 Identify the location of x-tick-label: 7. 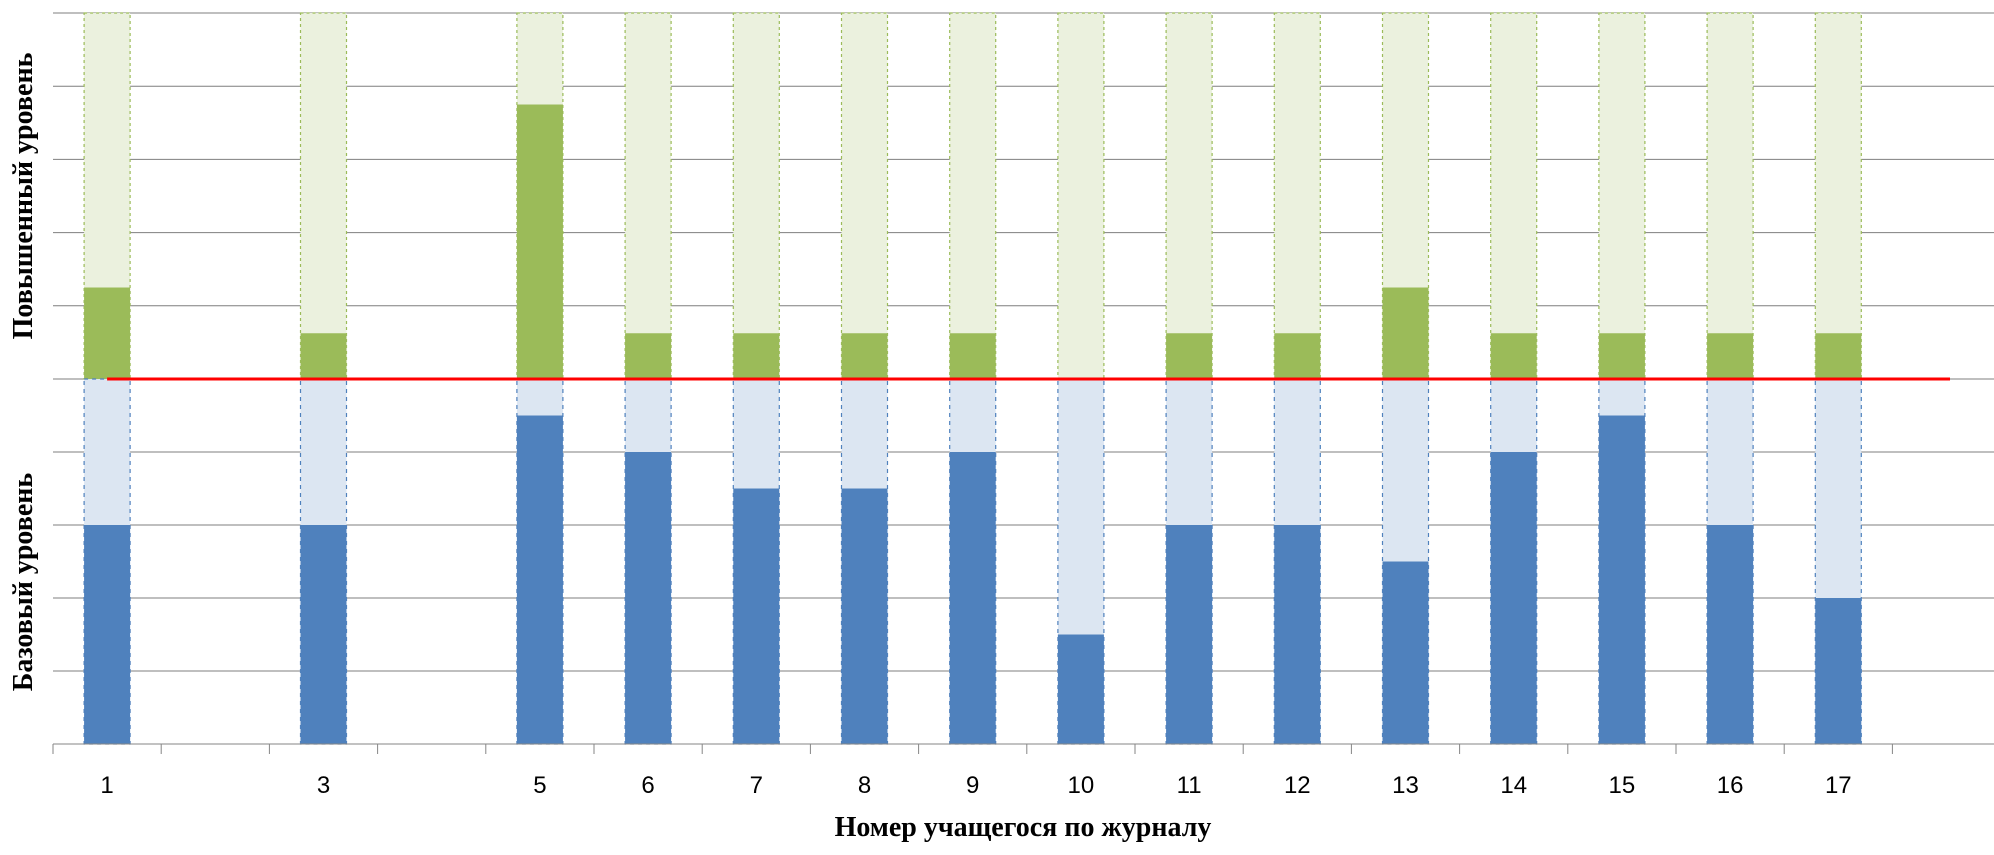
(756, 785).